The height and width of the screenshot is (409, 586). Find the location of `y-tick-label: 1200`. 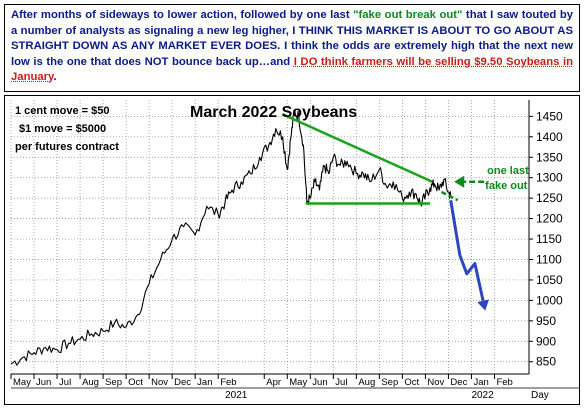

y-tick-label: 1200 is located at coordinates (549, 219).